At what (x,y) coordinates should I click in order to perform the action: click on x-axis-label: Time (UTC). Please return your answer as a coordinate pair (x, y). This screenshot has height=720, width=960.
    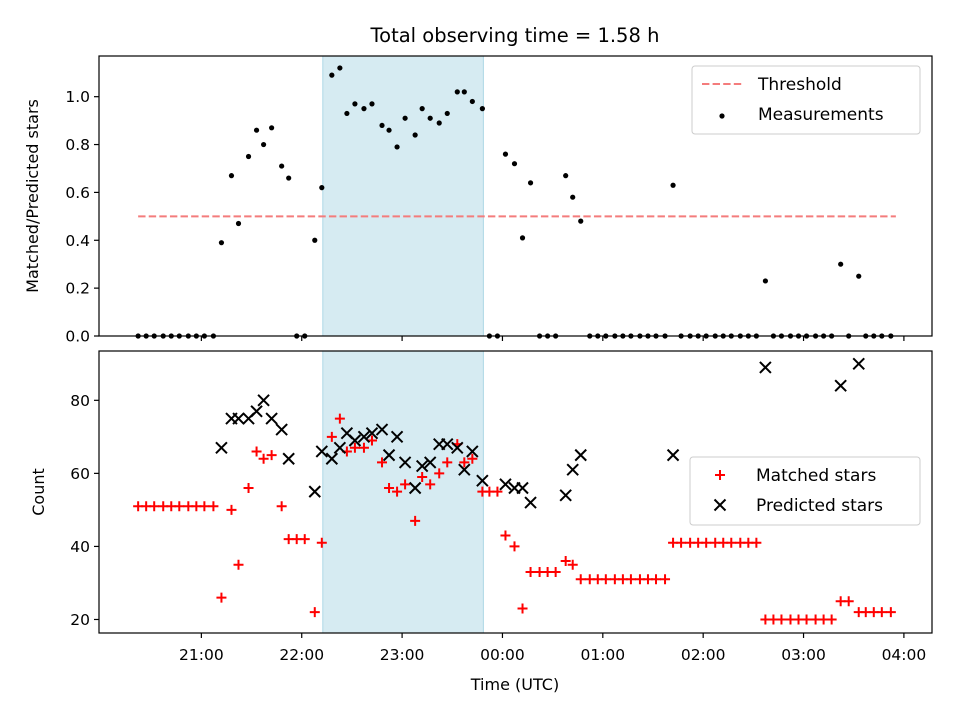
    Looking at the image, I should click on (514, 684).